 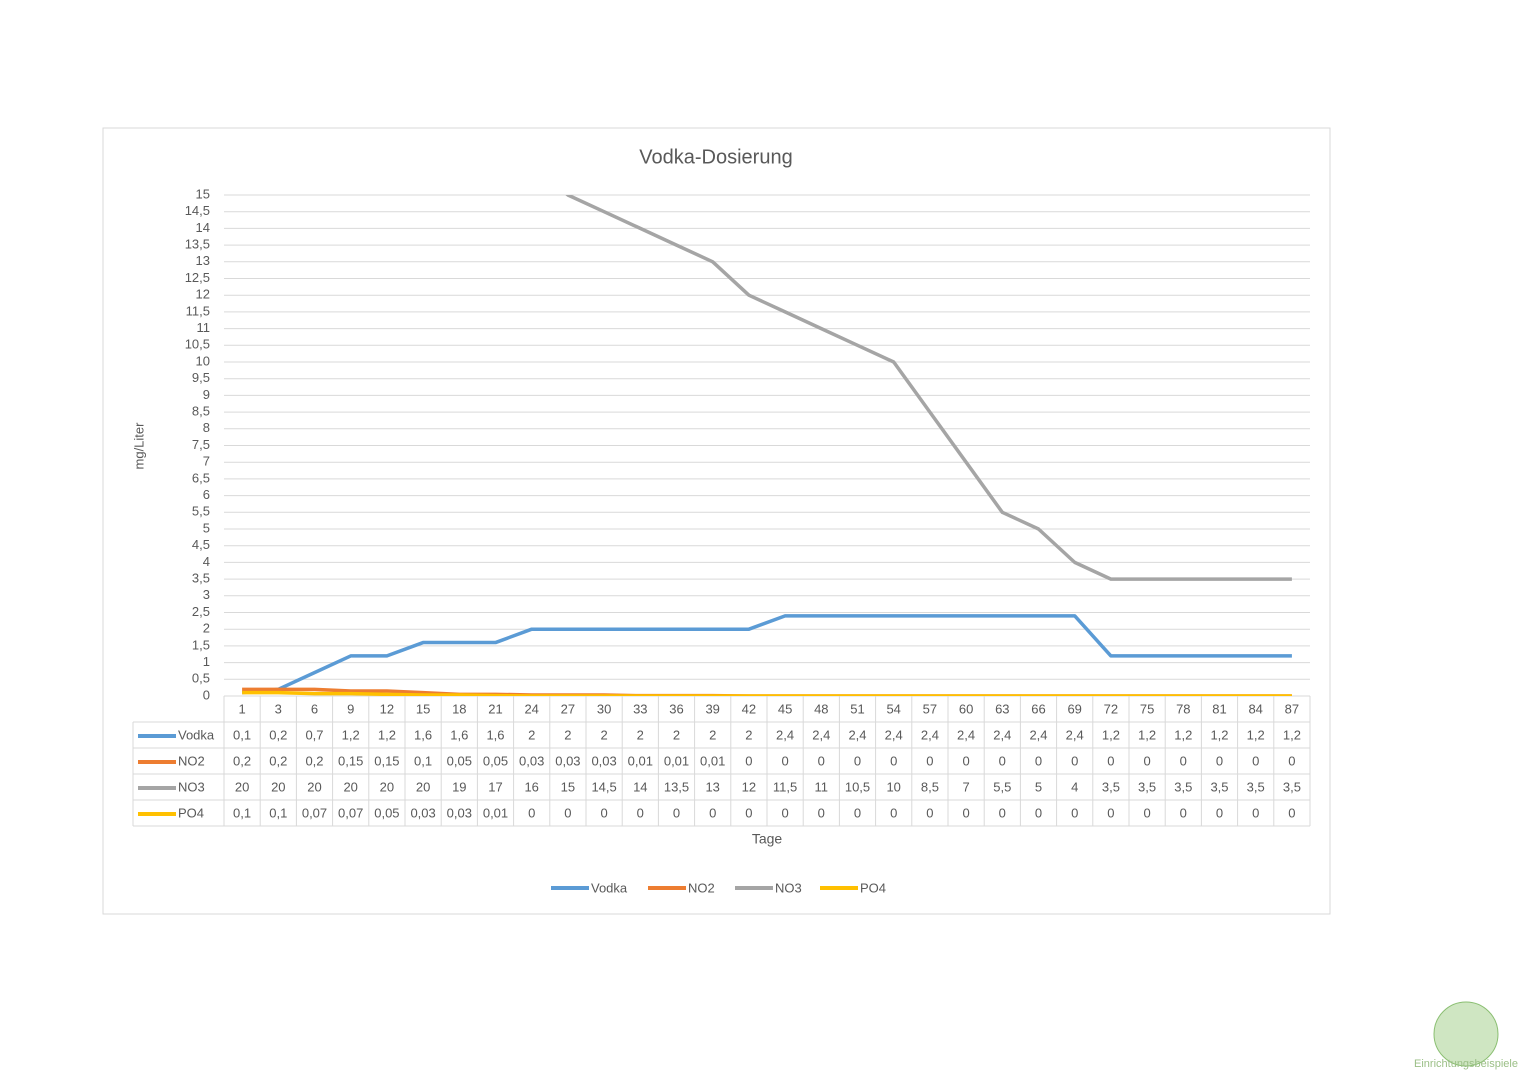 I want to click on x-tick-label: 3, so click(x=278, y=708).